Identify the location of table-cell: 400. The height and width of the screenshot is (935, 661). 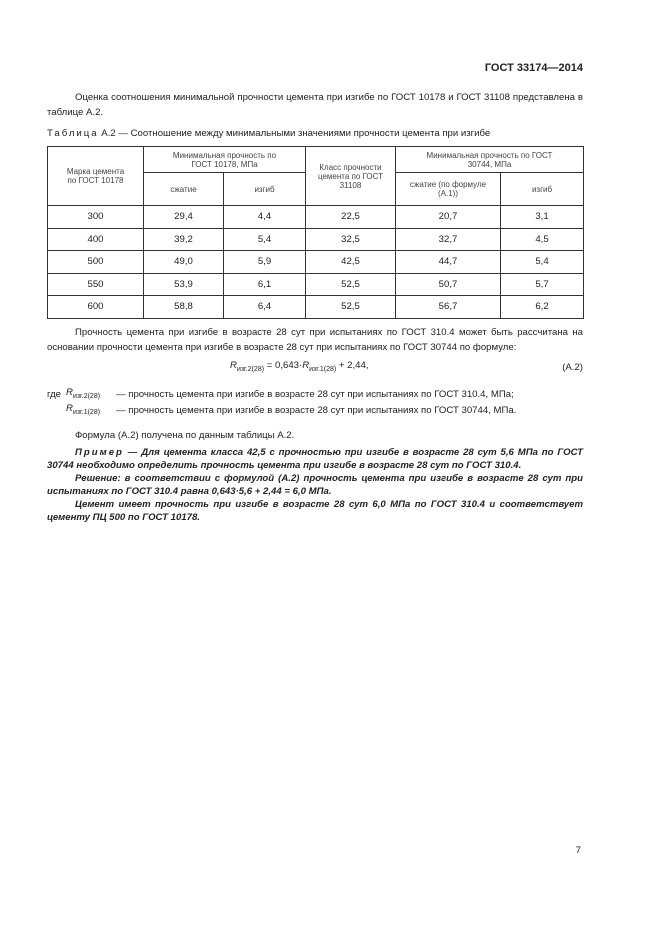
(95, 239).